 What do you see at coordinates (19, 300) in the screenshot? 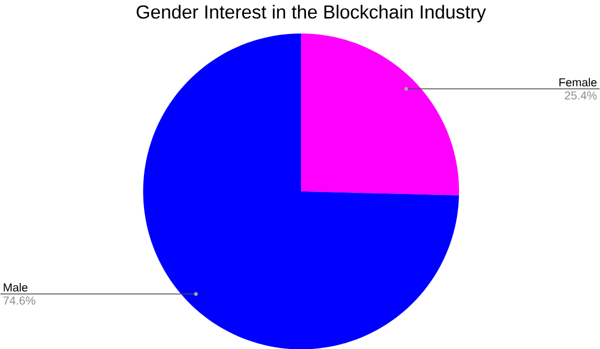
I see `data-label: 74.6%` at bounding box center [19, 300].